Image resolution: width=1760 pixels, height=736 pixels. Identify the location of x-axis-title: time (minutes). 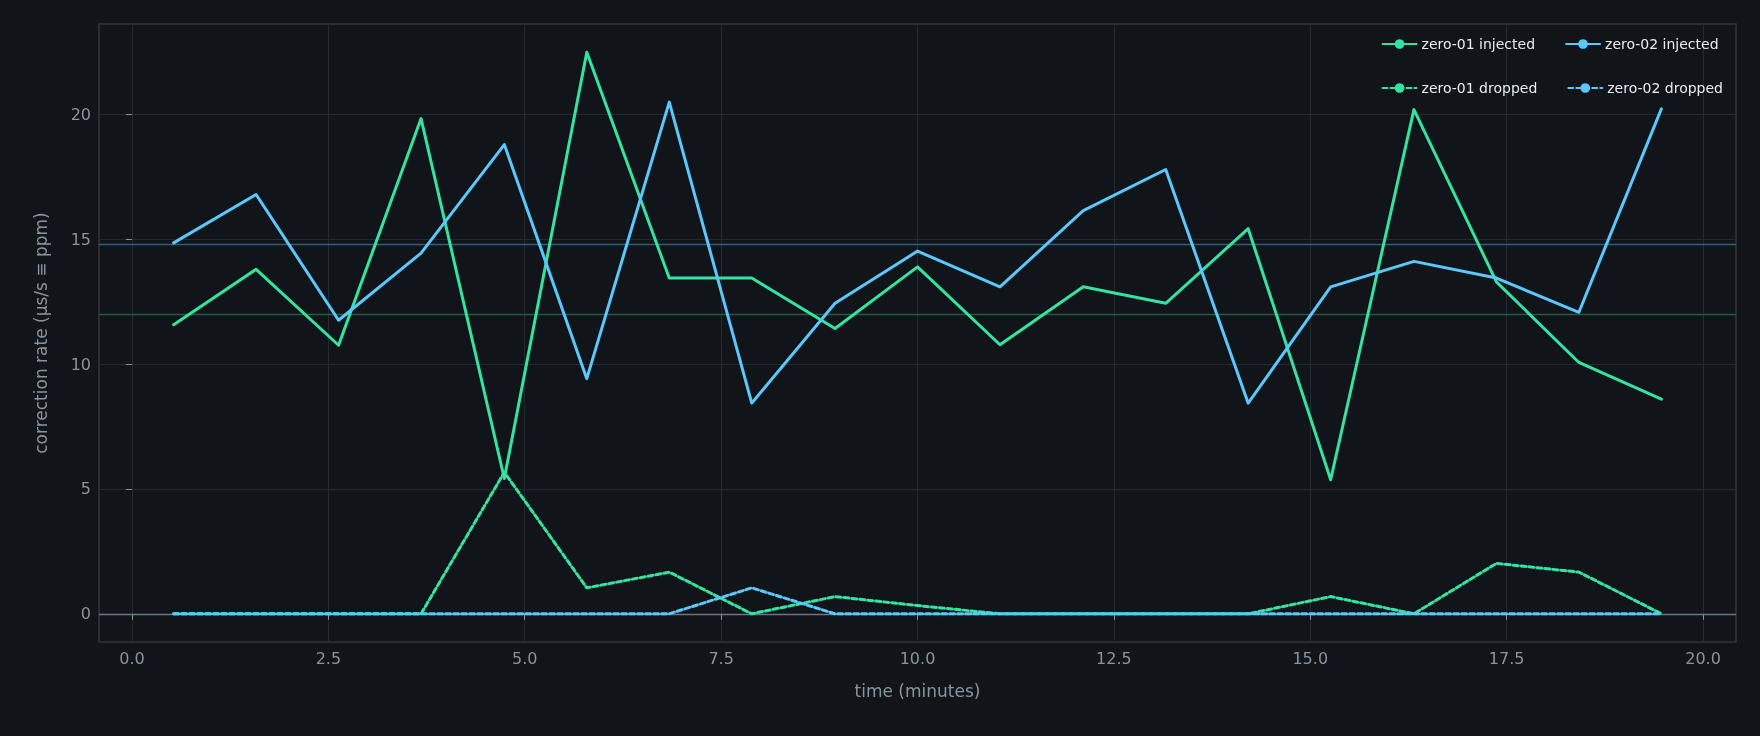
(917, 690).